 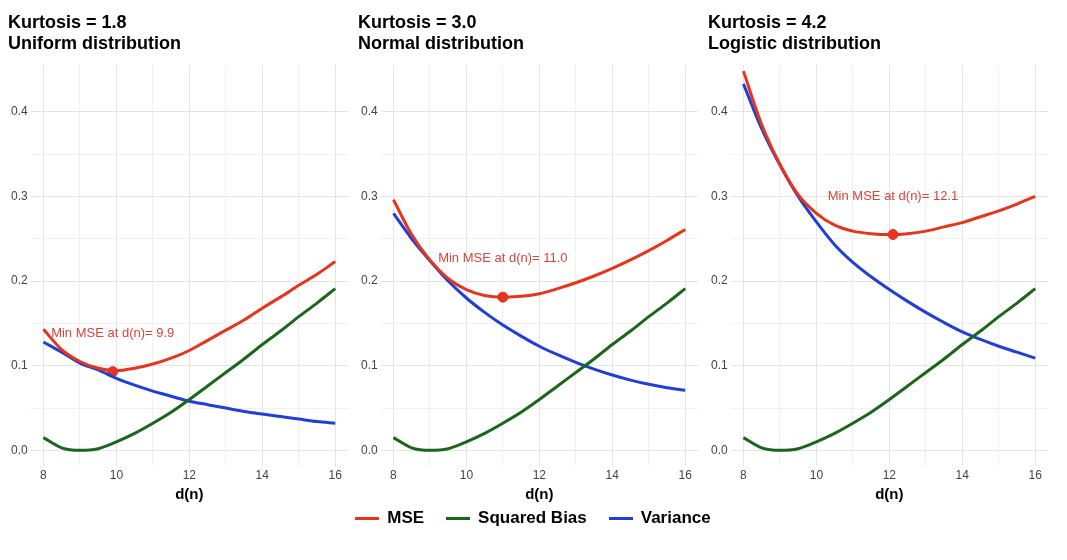 I want to click on chart-title: Kurtosis = 3.0, so click(x=417, y=21).